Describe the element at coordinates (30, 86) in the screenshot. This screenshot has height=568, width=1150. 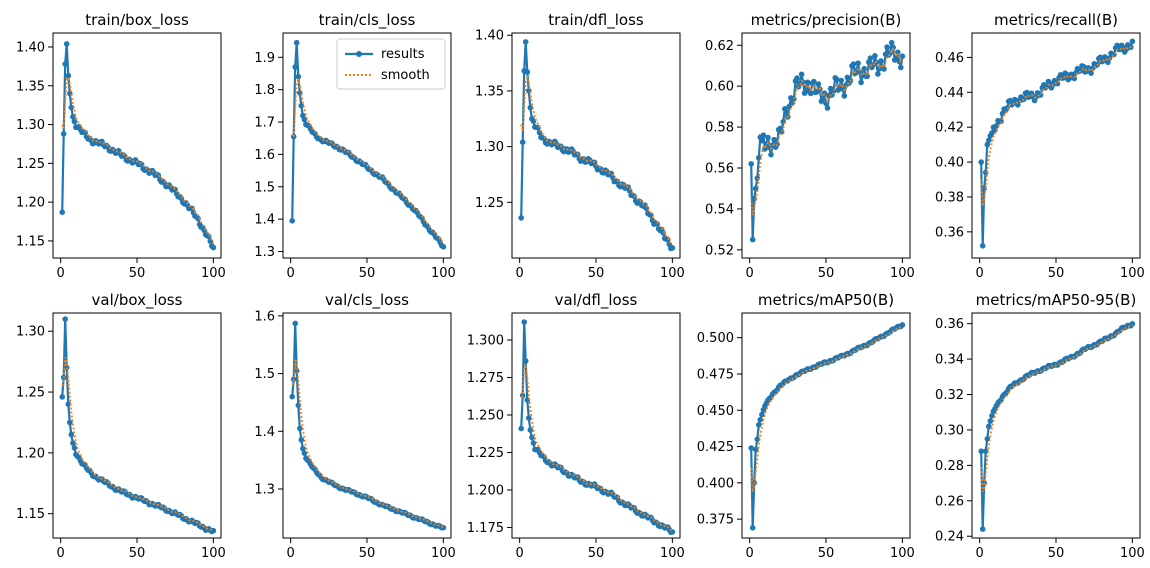
I see `panel-1-ytick-label-5: 1.35` at that location.